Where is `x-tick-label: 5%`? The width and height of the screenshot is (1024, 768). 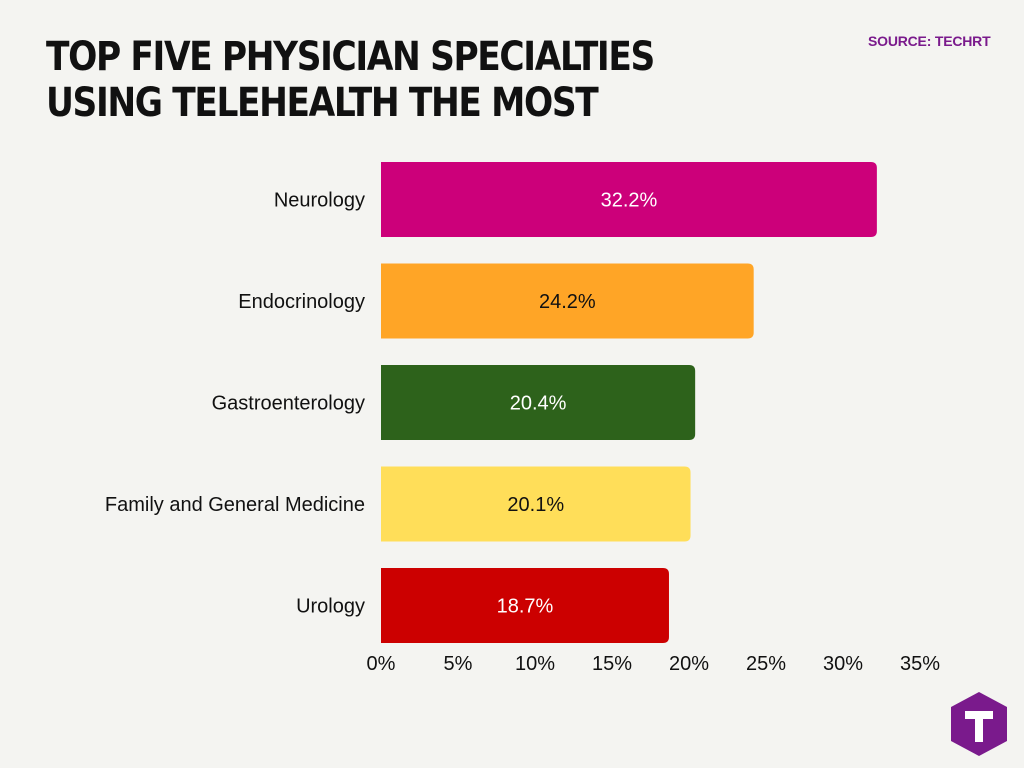 x-tick-label: 5% is located at coordinates (458, 664).